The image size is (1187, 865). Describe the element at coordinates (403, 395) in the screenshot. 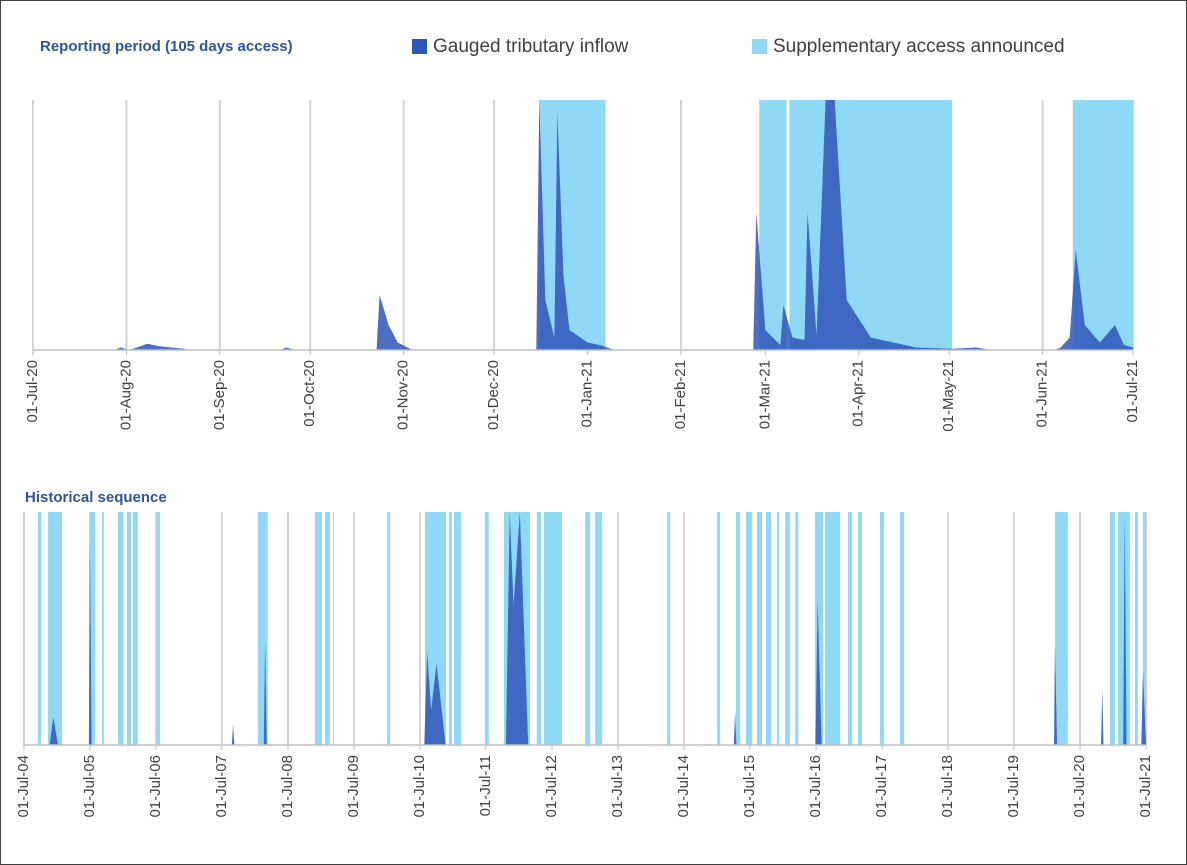

I see `x-tick-label: 01-Nov-20` at that location.